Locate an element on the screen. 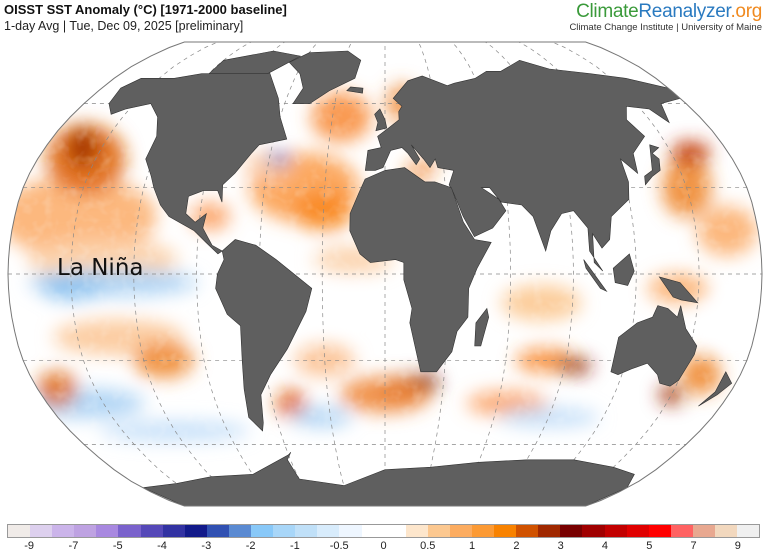 The width and height of the screenshot is (768, 554). land-greenland is located at coordinates (325, 77).